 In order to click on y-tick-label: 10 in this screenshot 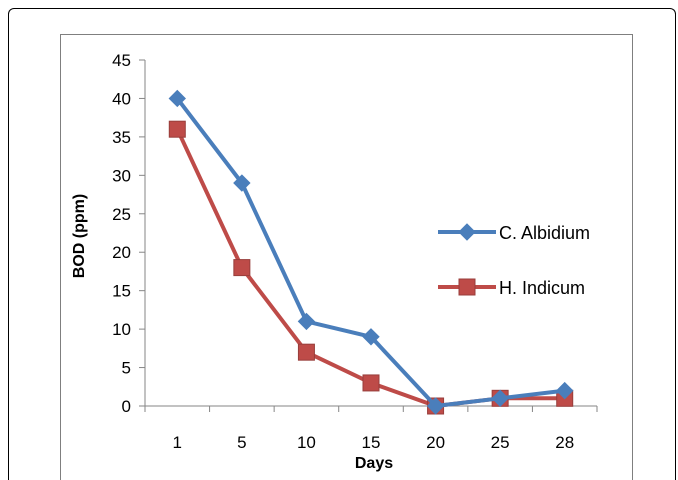, I will do `click(121, 329)`.